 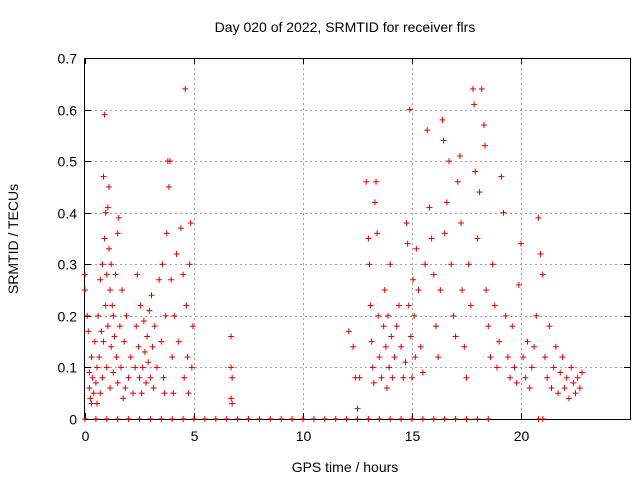 What do you see at coordinates (86, 436) in the screenshot?
I see `x-tick-label: 0` at bounding box center [86, 436].